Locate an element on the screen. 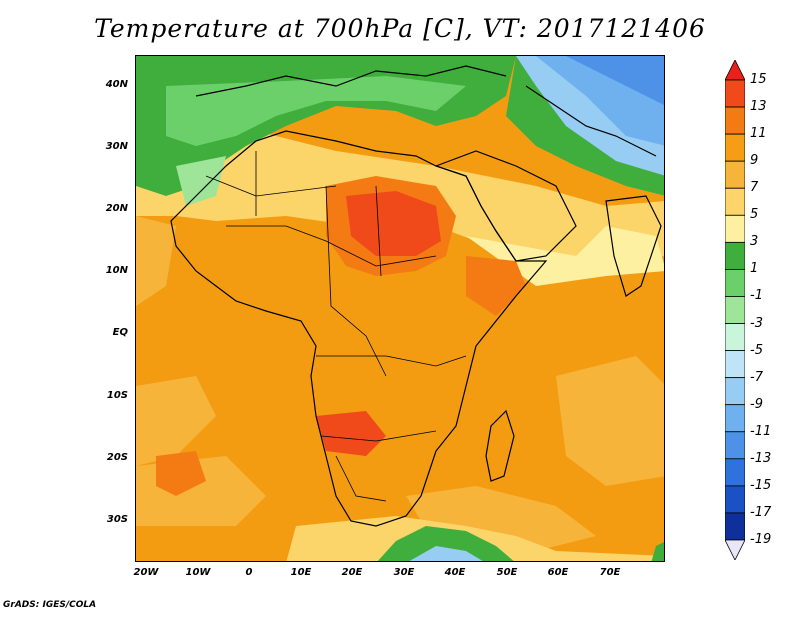 The image size is (800, 618). colorbar-tick-label: -5 is located at coordinates (756, 350).